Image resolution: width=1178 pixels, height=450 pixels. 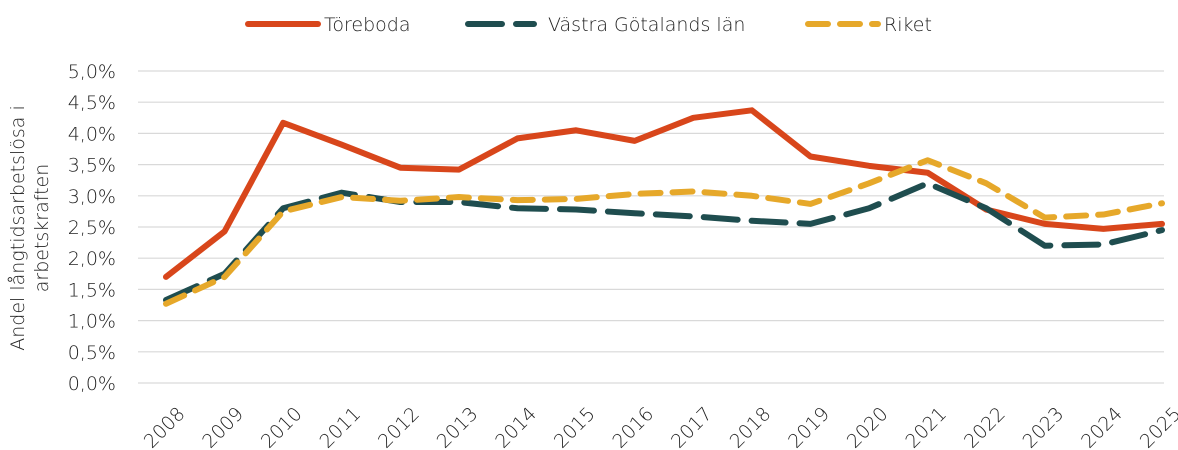 What do you see at coordinates (92, 103) in the screenshot?
I see `y-tick-label: 4,5%` at bounding box center [92, 103].